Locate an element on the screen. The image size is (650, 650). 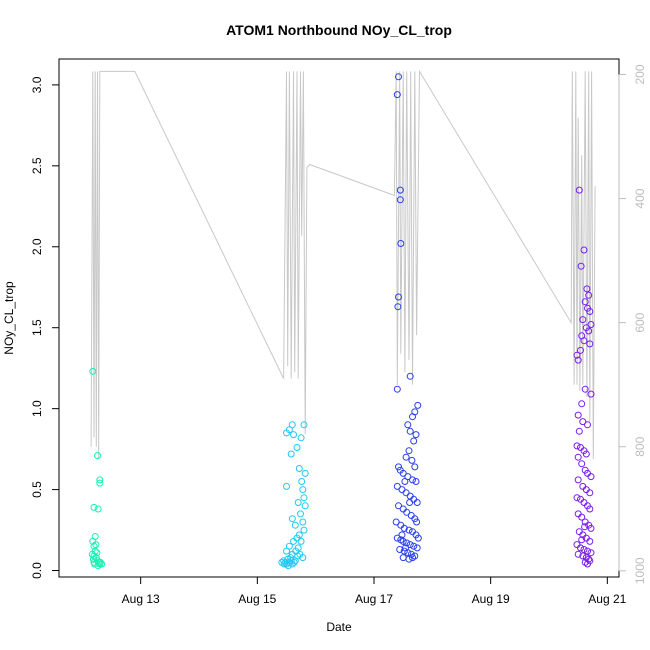
right-axis-tick-label: 400 is located at coordinates (640, 198).